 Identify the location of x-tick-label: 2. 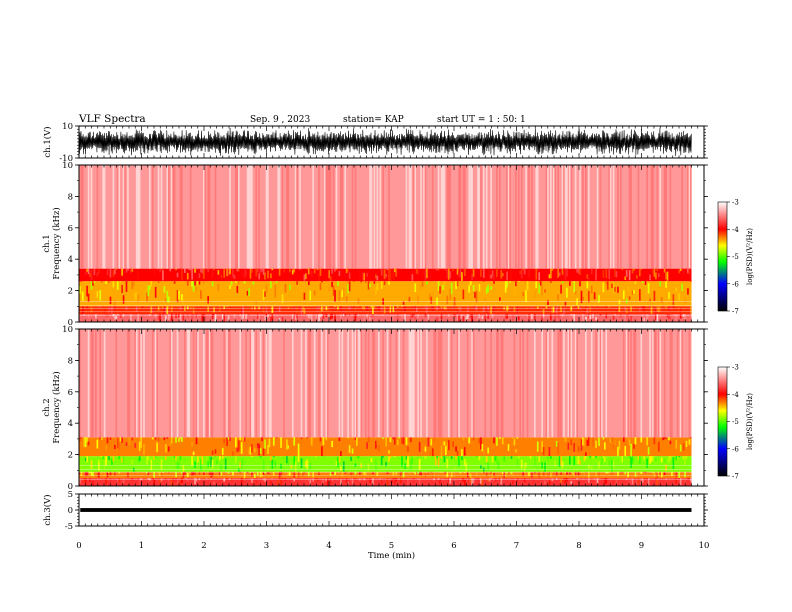
(203, 546).